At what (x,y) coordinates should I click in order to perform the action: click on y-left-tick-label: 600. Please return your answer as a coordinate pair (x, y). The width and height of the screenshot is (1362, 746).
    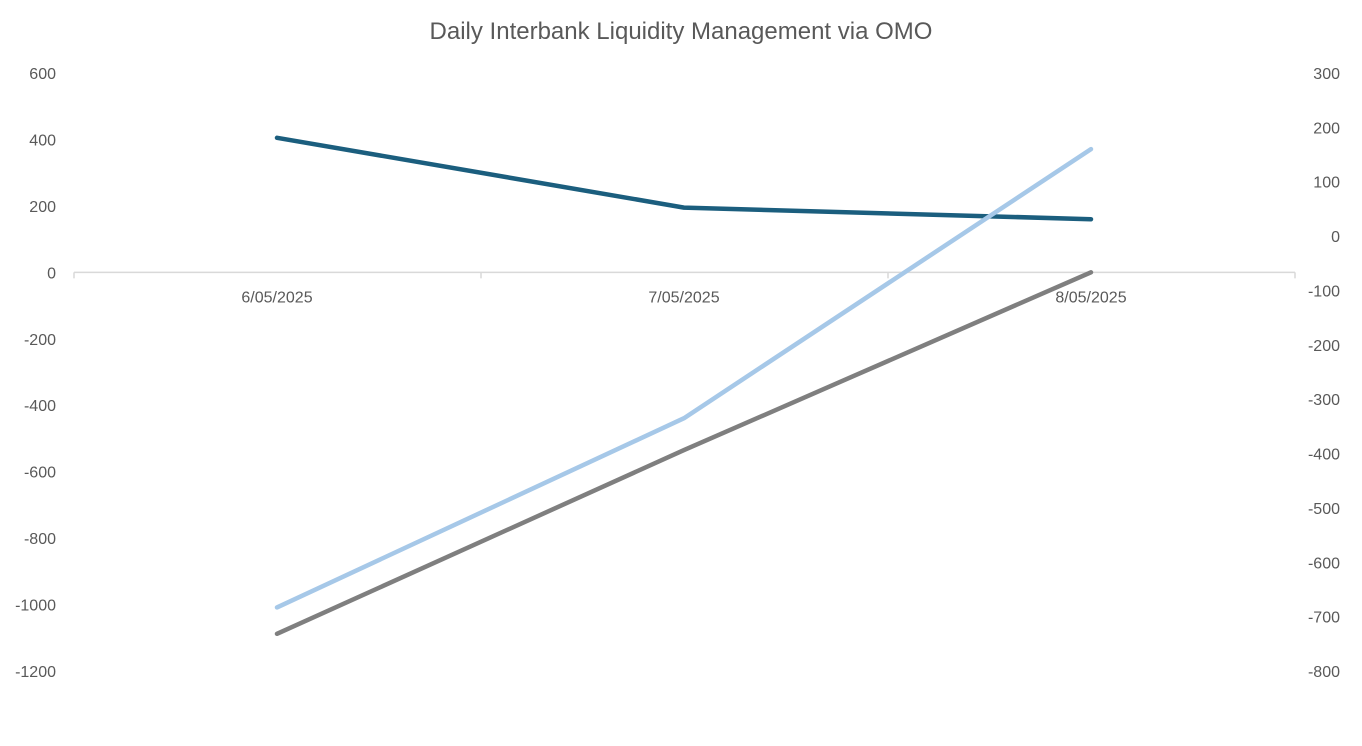
    Looking at the image, I should click on (42, 74).